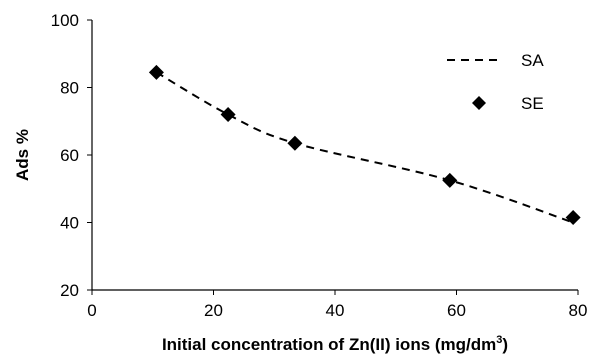  What do you see at coordinates (69, 88) in the screenshot?
I see `y-tick-label: 80` at bounding box center [69, 88].